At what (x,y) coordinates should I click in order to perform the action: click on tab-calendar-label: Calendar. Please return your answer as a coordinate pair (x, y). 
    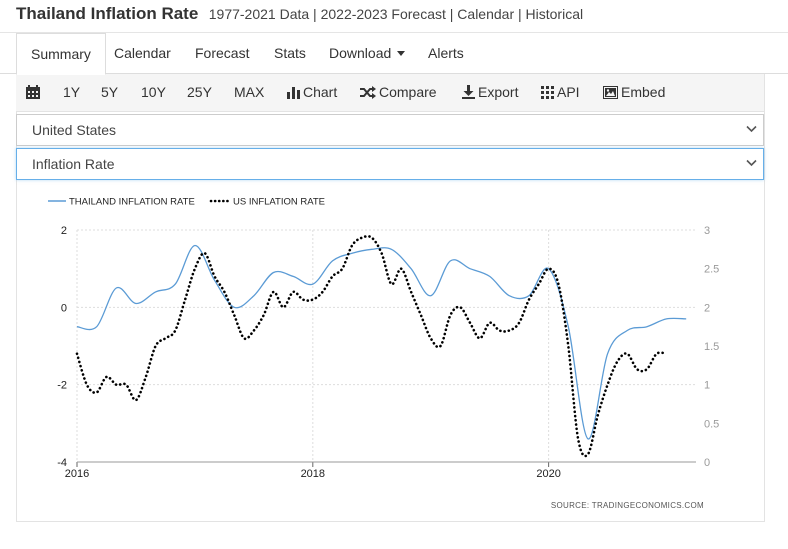
    Looking at the image, I should click on (142, 53).